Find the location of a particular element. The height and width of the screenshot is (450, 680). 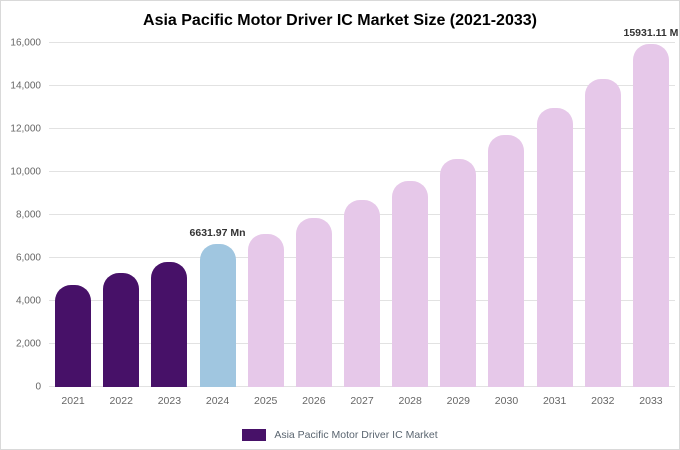

bar-2031 is located at coordinates (554, 247).